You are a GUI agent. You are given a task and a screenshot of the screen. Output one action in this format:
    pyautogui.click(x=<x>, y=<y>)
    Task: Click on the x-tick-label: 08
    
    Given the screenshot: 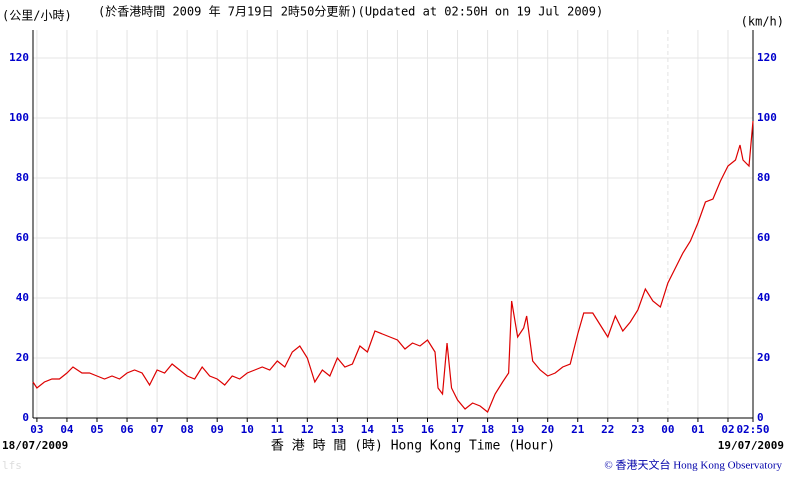 What is the action you would take?
    pyautogui.click(x=187, y=429)
    